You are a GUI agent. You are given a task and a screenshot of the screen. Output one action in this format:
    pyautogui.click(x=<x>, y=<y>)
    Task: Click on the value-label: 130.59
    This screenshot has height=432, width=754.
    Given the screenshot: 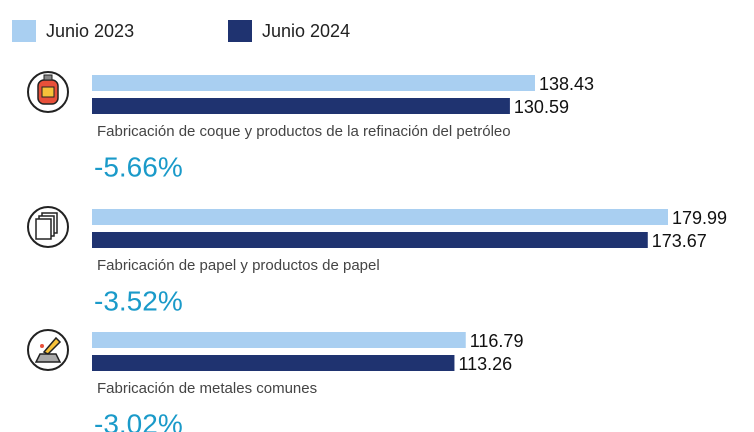 What is the action you would take?
    pyautogui.click(x=541, y=107)
    